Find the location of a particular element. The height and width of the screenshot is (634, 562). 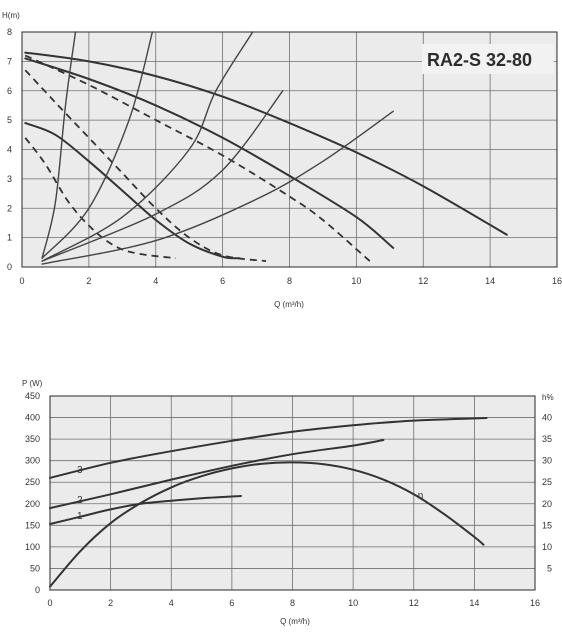

power-y-tick-label: 450 is located at coordinates (32, 396).